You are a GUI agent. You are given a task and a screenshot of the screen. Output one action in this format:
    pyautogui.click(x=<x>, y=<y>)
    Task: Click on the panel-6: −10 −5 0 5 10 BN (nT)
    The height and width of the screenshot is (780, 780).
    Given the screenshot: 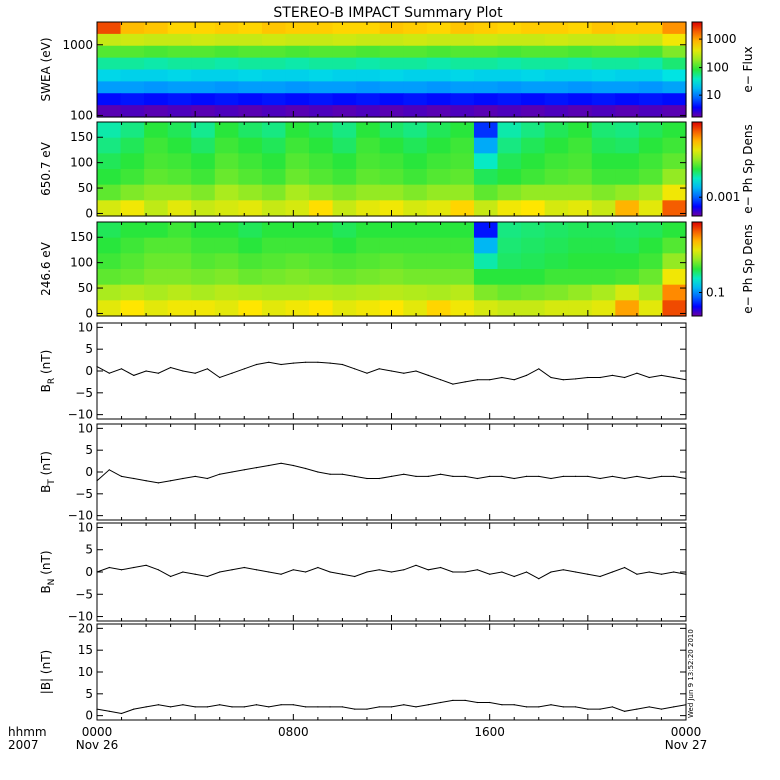 What is the action you would take?
    pyautogui.click(x=363, y=572)
    